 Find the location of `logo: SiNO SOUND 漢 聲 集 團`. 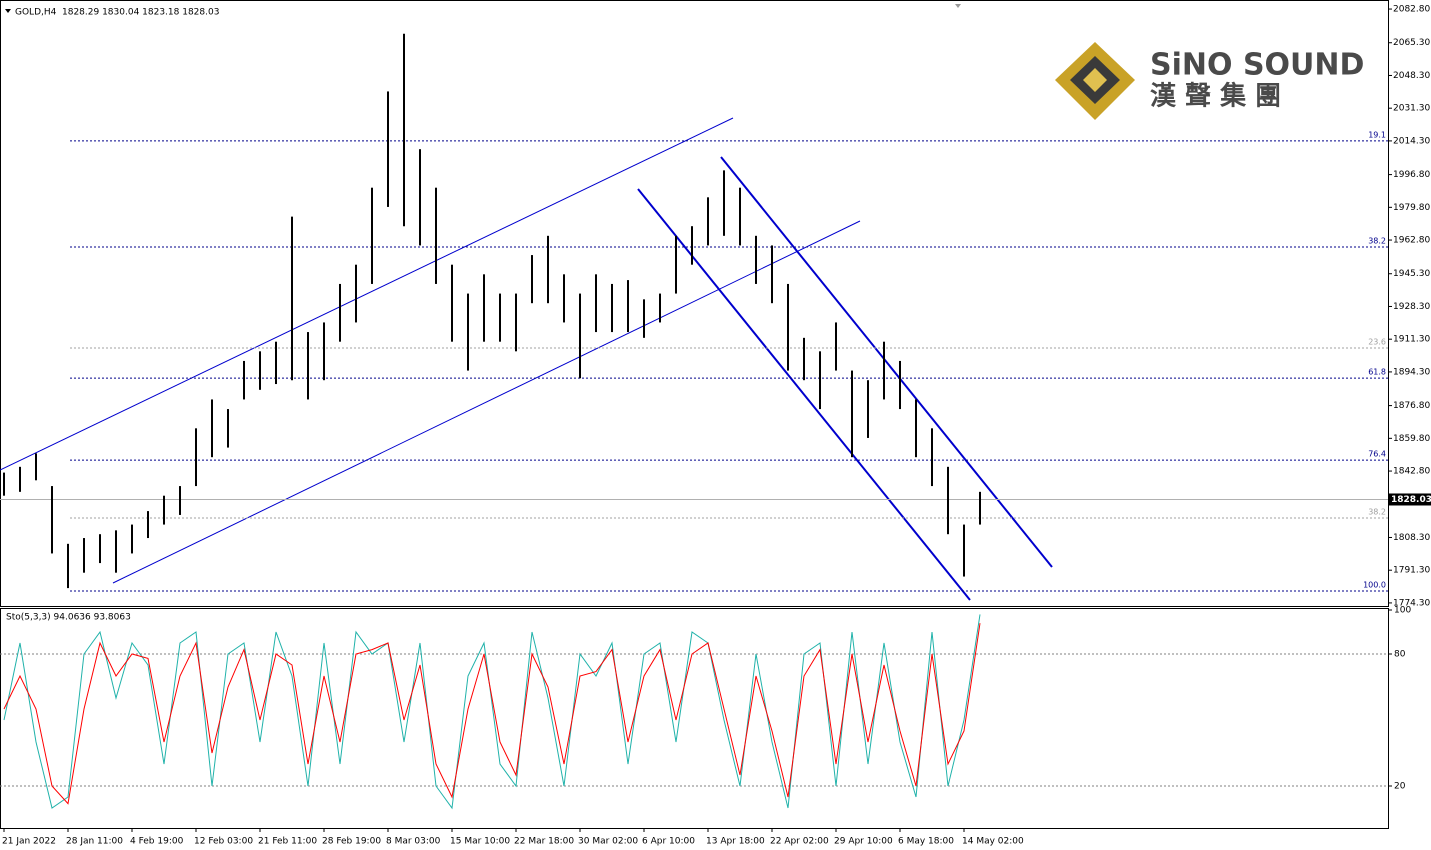

logo: SiNO SOUND 漢 聲 集 團 is located at coordinates (1209, 81).